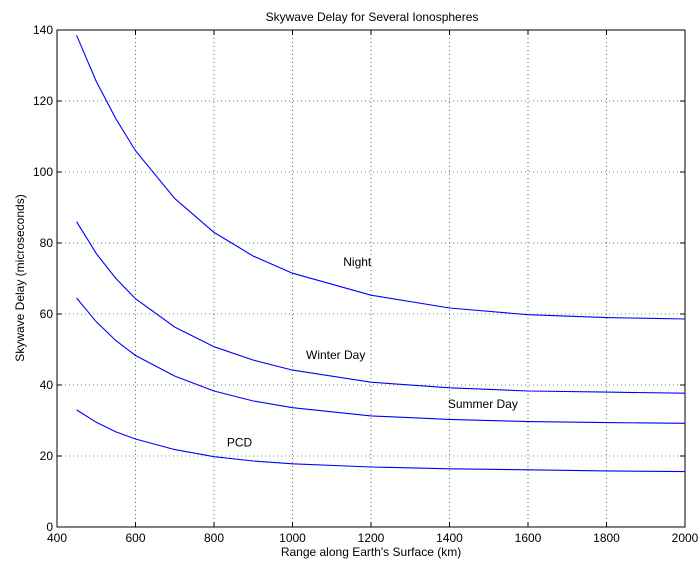 The image size is (700, 565). I want to click on y-tick-label: 40, so click(47, 385).